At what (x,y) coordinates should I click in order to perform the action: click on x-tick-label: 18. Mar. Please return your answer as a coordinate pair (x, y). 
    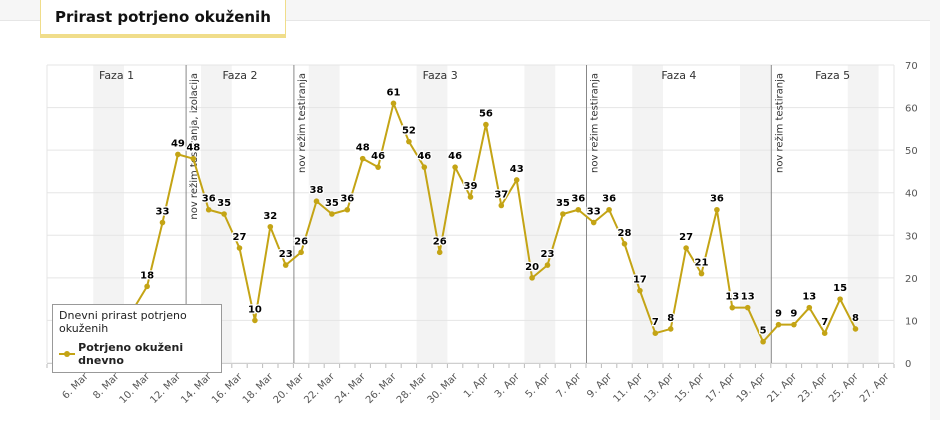
    Looking at the image, I should click on (258, 388).